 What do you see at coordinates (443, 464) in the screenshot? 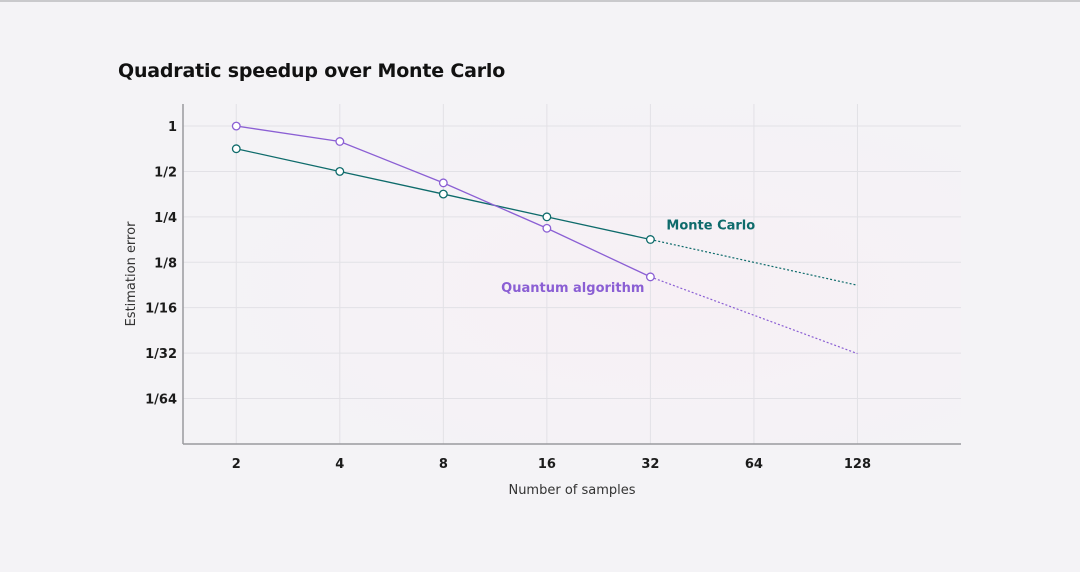
I see `x-tick-label-2: 8` at bounding box center [443, 464].